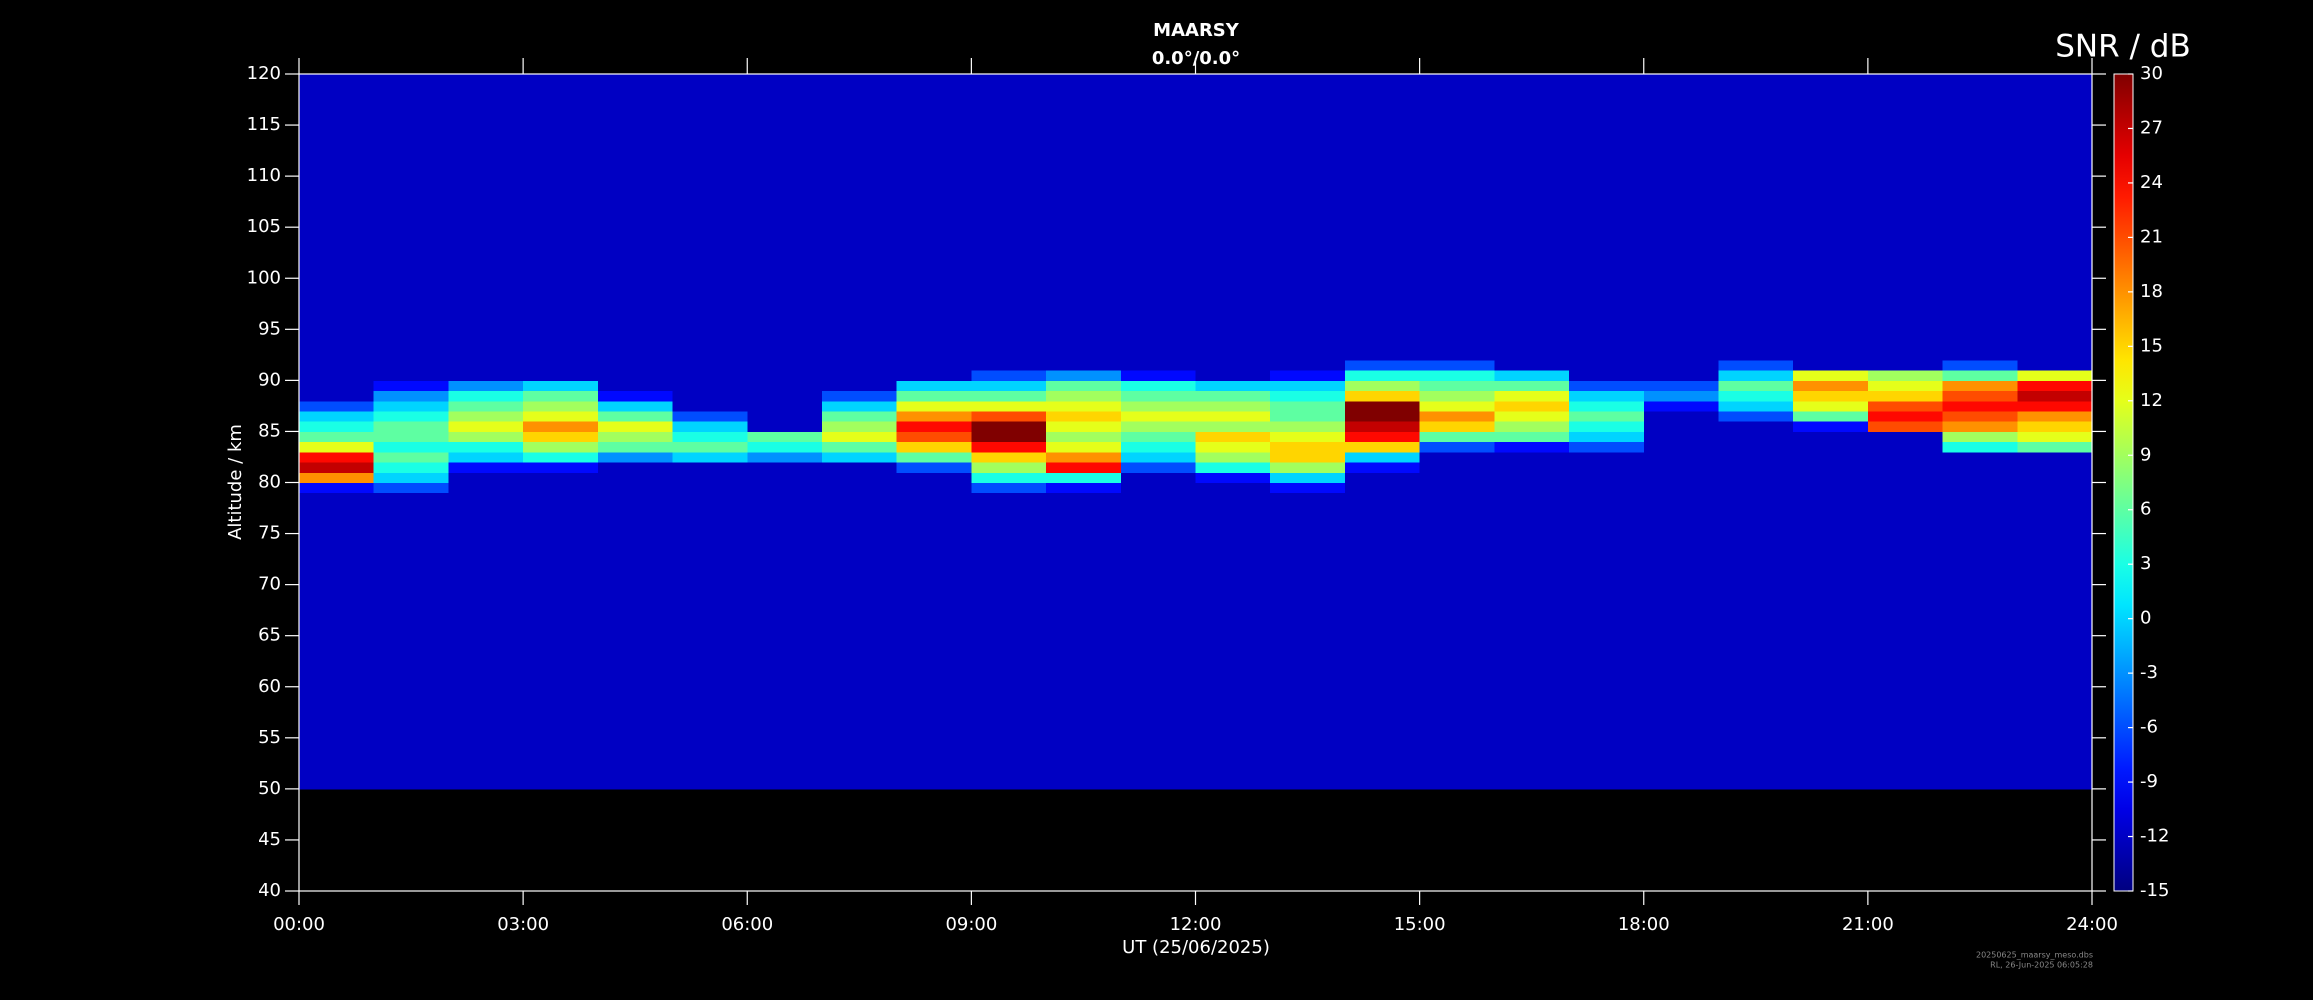  I want to click on colorbar-tick-label: 0, so click(2145, 618).